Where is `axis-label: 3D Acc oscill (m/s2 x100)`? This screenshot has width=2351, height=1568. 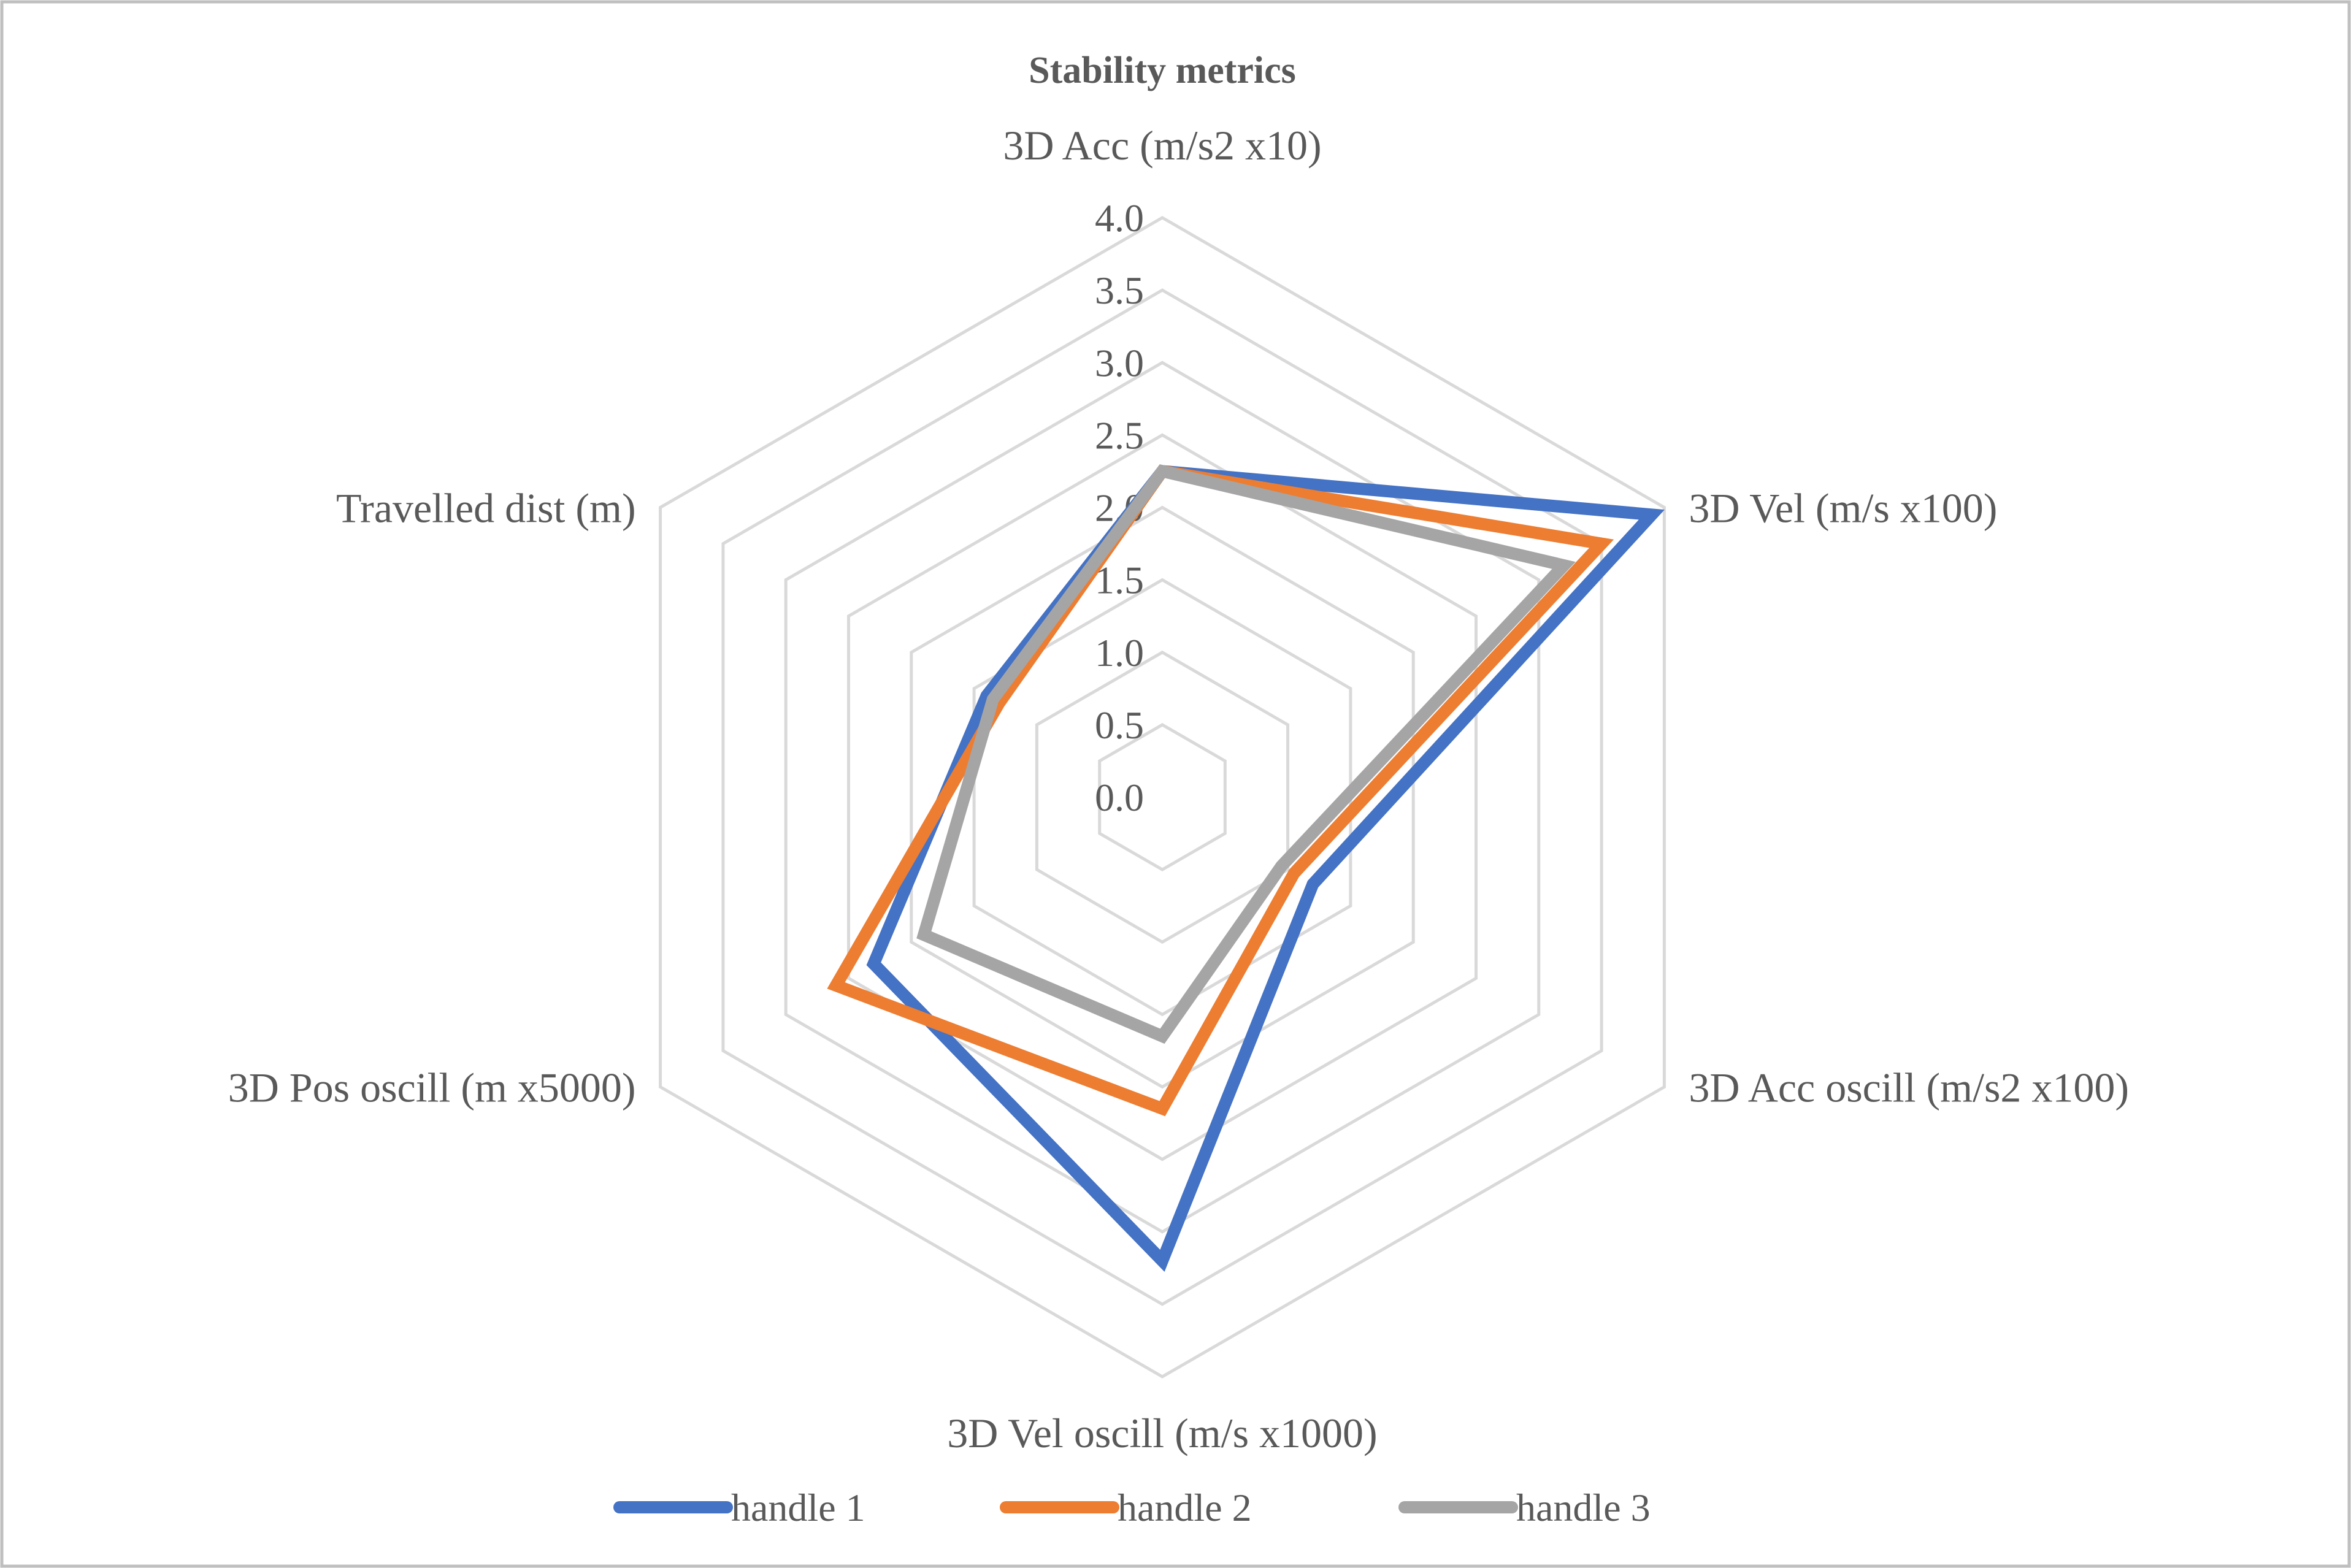
axis-label: 3D Acc oscill (m/s2 x100) is located at coordinates (1909, 1088).